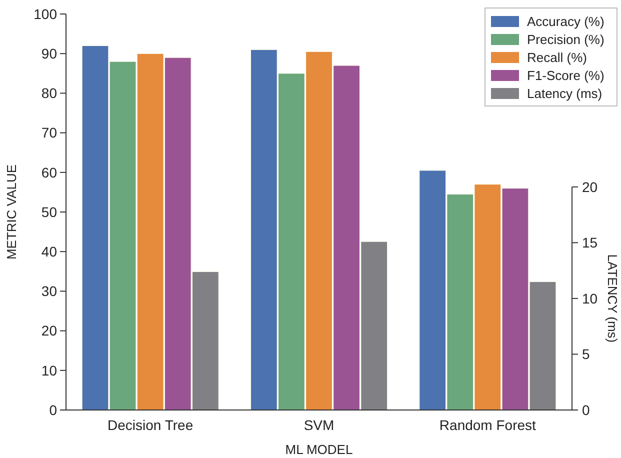 The height and width of the screenshot is (458, 621). I want to click on y-tick-label: 30, so click(49, 291).